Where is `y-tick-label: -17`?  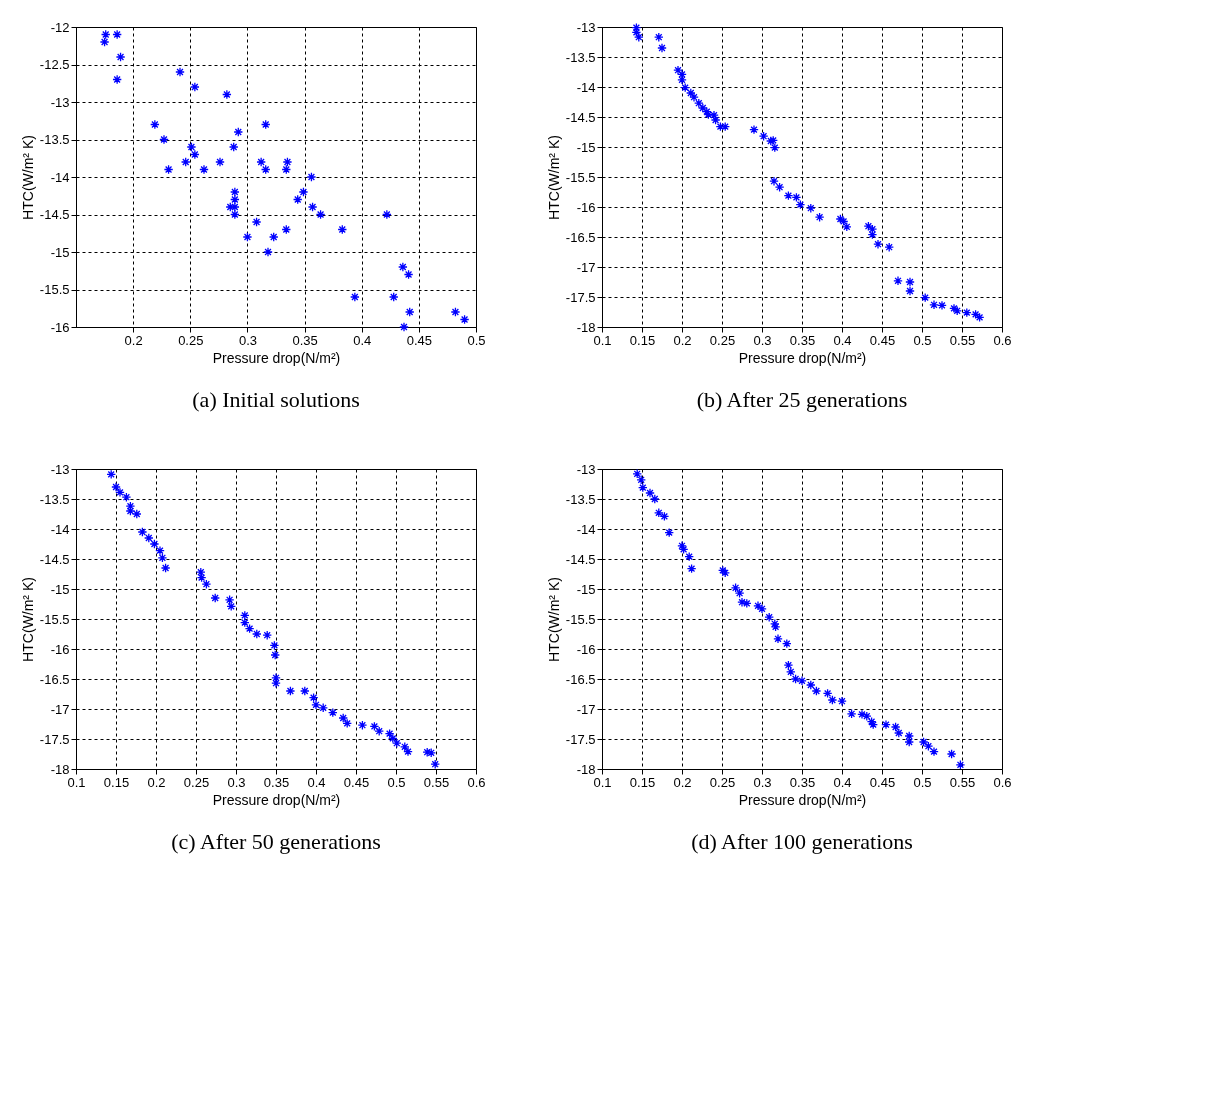
y-tick-label: -17 is located at coordinates (586, 709).